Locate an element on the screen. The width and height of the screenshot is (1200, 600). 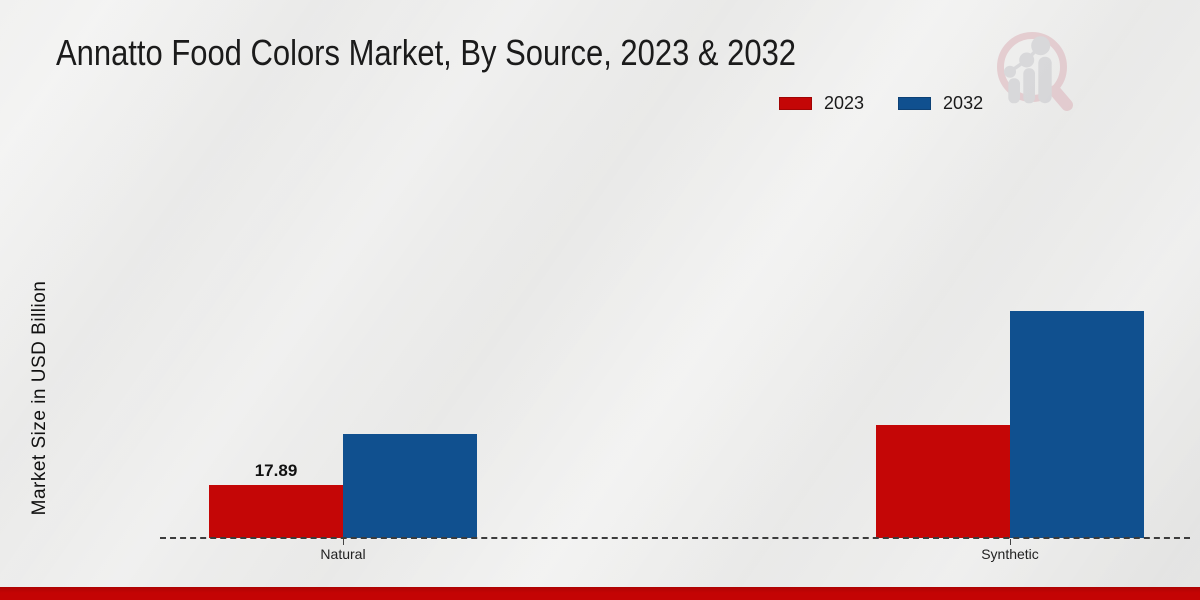
footer-accent-bar is located at coordinates (600, 593).